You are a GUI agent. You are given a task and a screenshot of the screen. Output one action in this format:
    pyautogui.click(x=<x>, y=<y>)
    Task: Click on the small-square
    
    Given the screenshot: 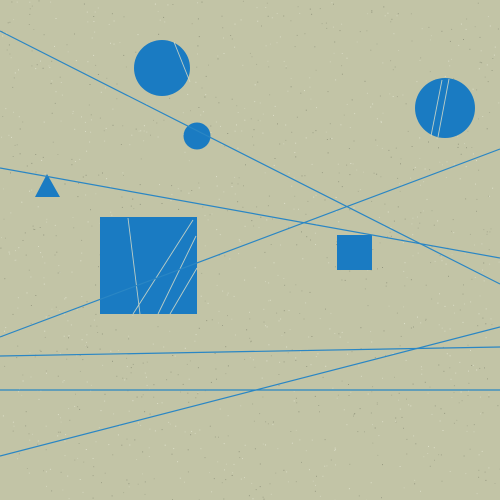 What is the action you would take?
    pyautogui.click(x=354, y=252)
    